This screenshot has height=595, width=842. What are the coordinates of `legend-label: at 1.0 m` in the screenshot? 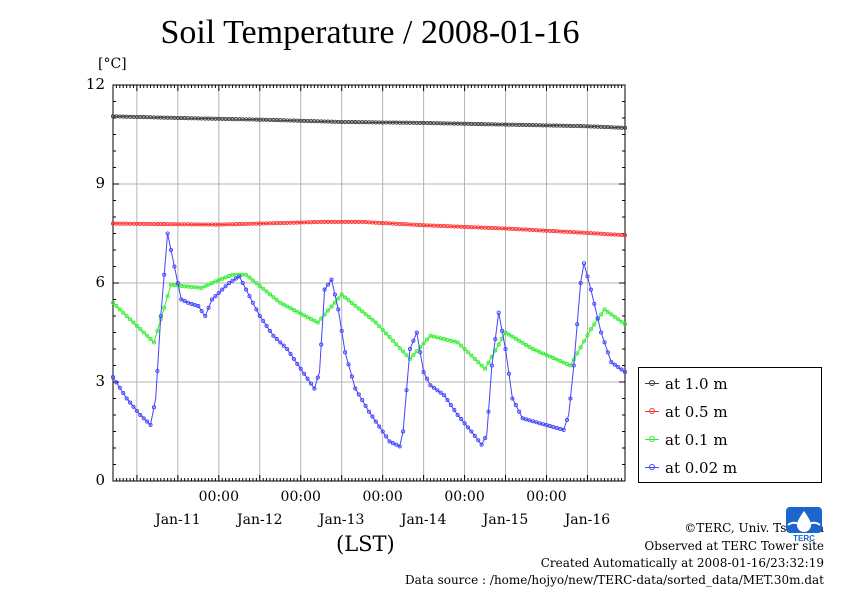 It's located at (696, 384).